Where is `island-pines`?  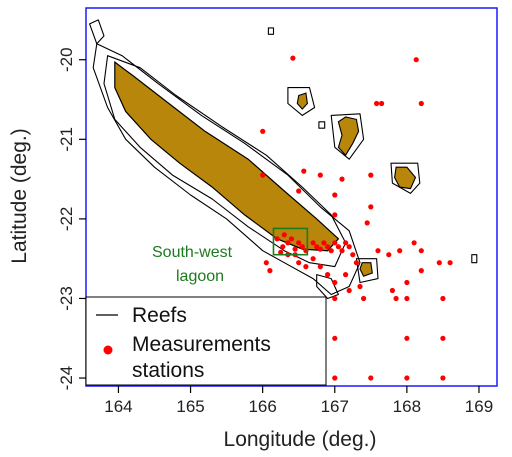
island-pines is located at coordinates (366, 269).